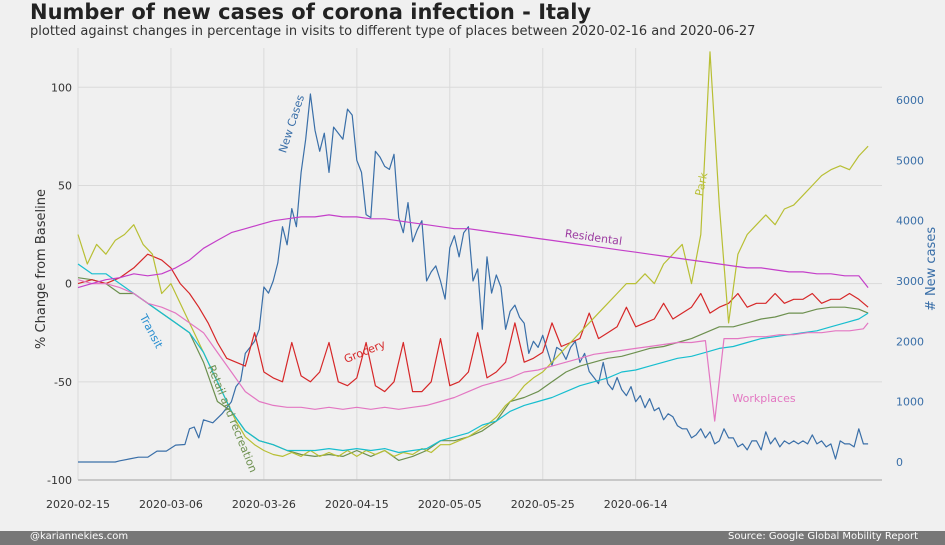  Describe the element at coordinates (910, 160) in the screenshot. I see `y2-tick-label: 5000` at that location.